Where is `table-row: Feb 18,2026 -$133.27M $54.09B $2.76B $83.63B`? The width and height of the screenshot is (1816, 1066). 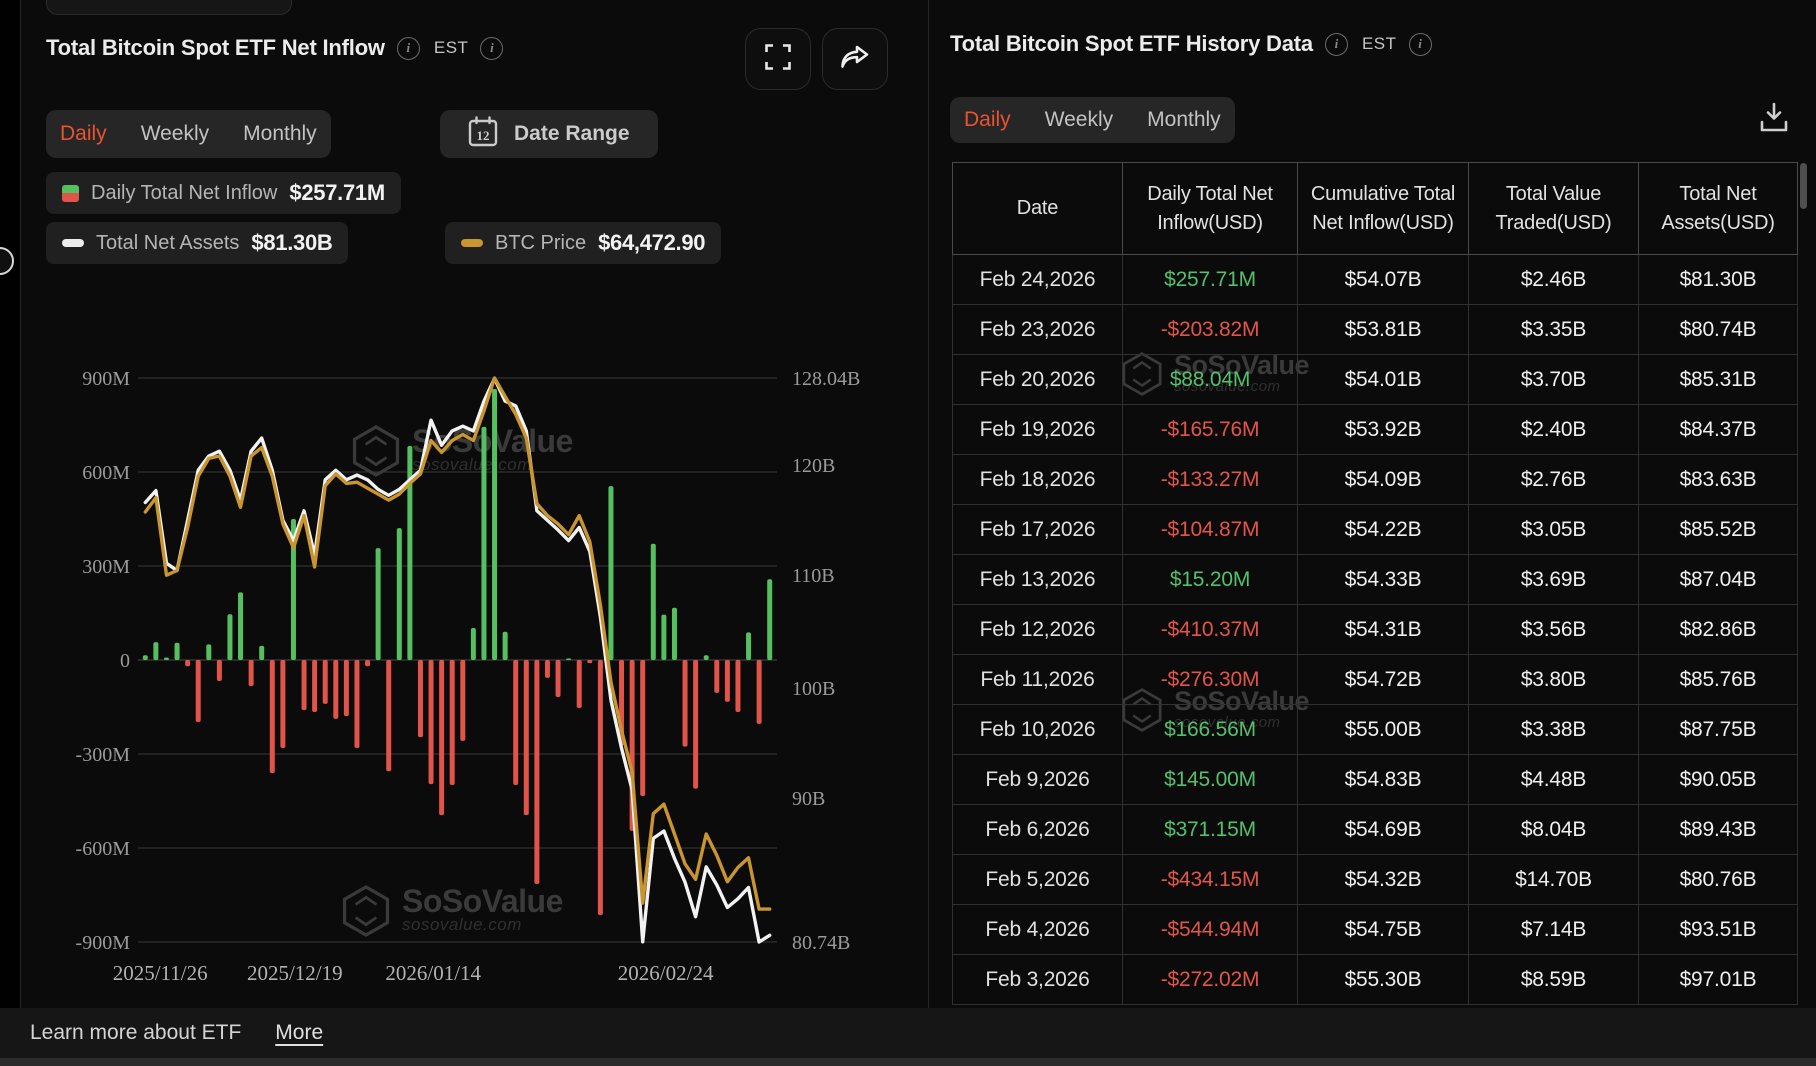
table-row: Feb 18,2026 -$133.27M $54.09B $2.76B $83.63B is located at coordinates (1375, 479).